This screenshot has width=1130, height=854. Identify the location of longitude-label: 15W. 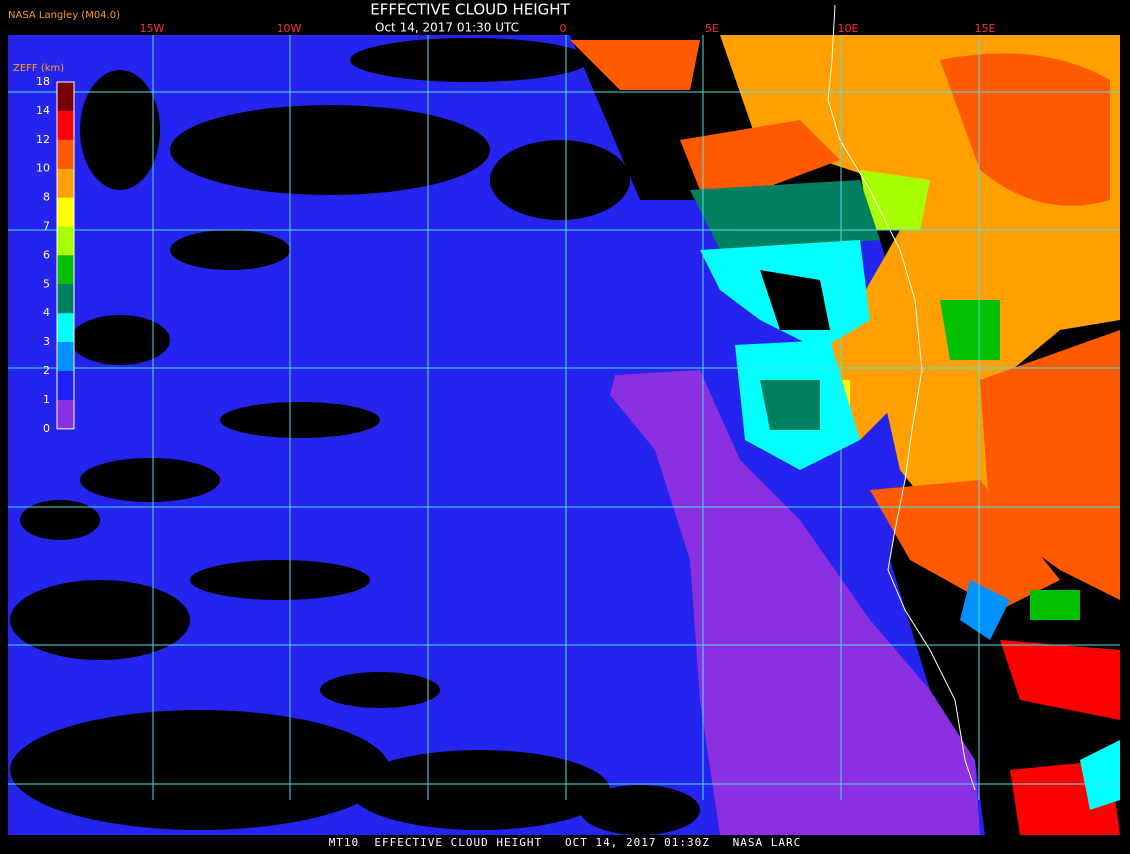
(152, 28).